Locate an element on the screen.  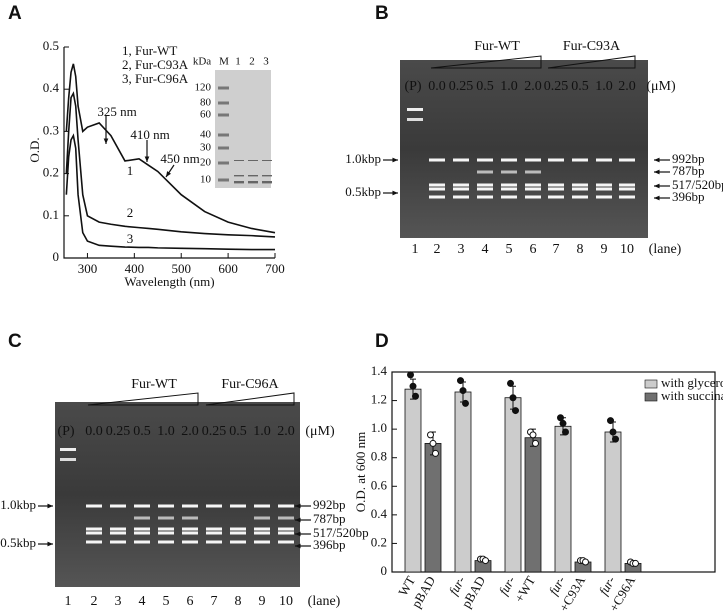
band-label: 992bp is located at coordinates (329, 504).